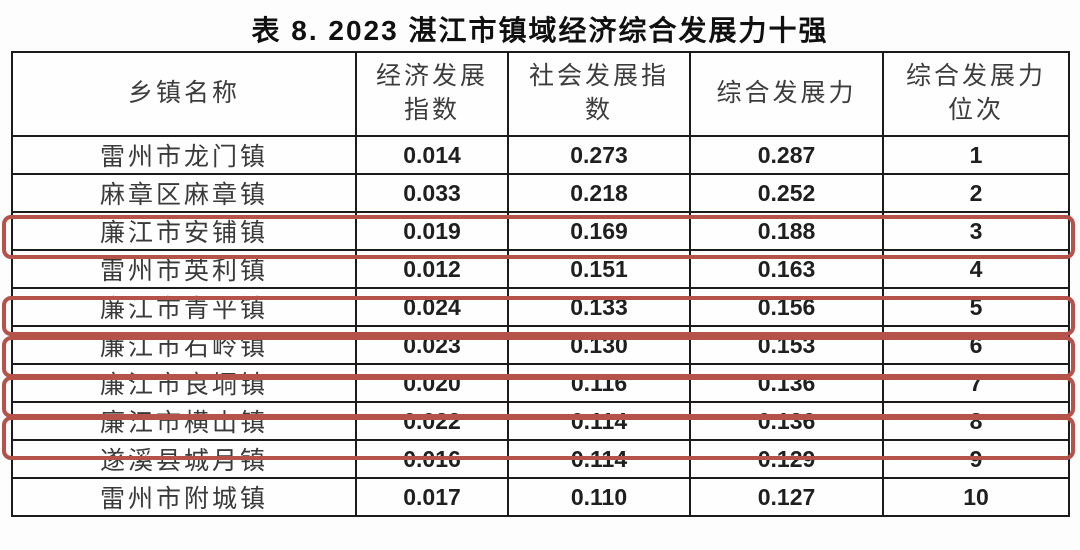 This screenshot has height=550, width=1080. I want to click on table-row: 麻章区麻章镇 0.033 0.218 0.252 2, so click(540, 193).